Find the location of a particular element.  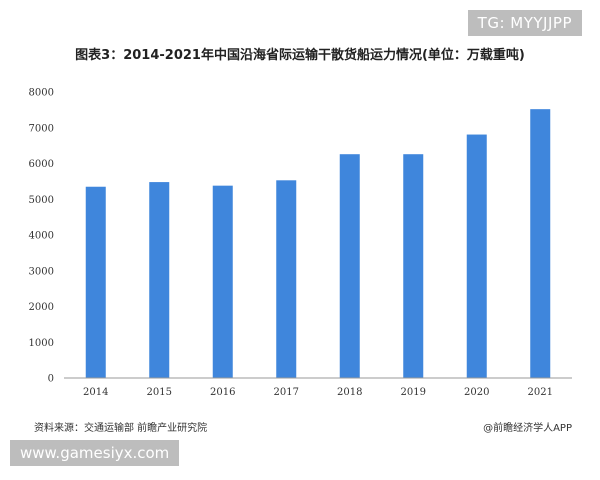

bar-2020 is located at coordinates (476, 256).